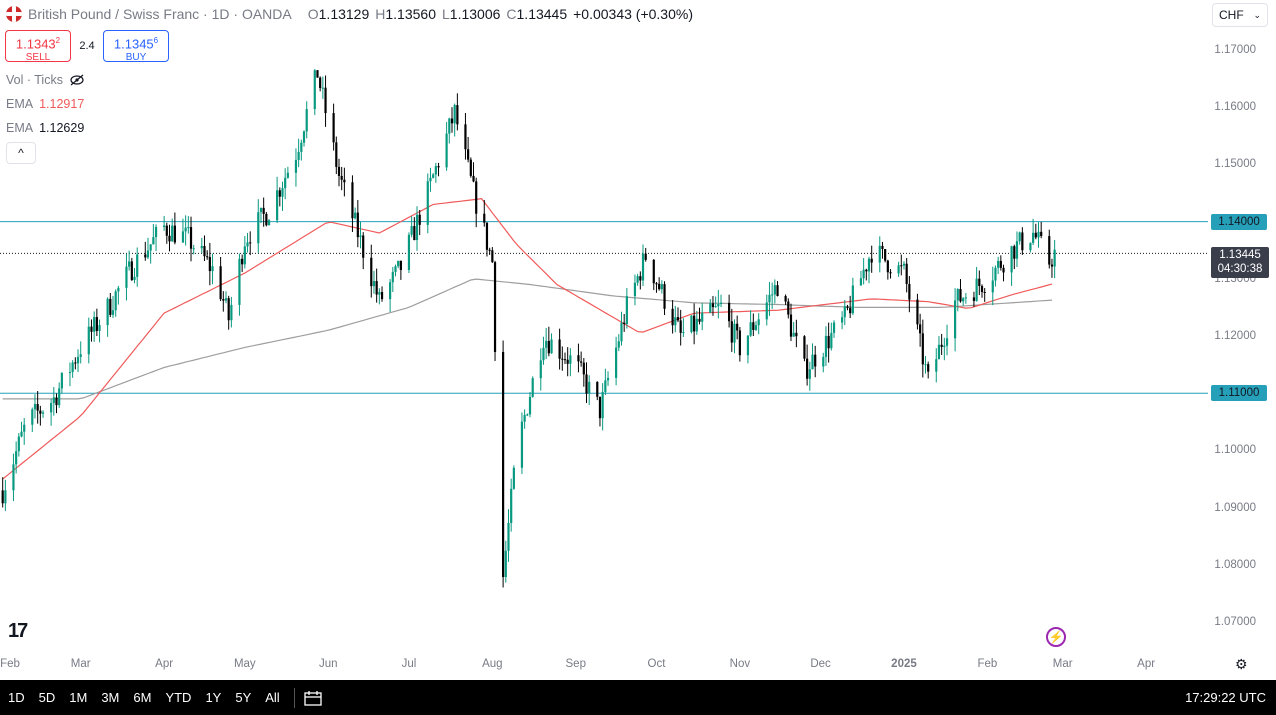 The image size is (1276, 715). Describe the element at coordinates (62, 128) in the screenshot. I see `ema-slow-value: 1.12629` at that location.